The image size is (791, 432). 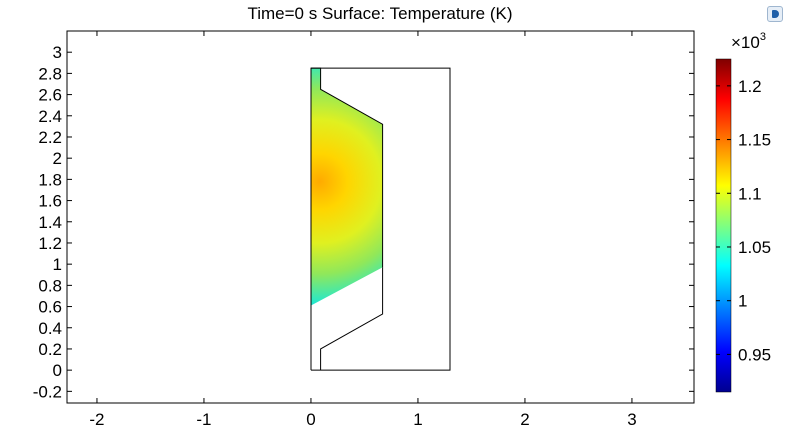 I want to click on y-tick-label: 1.2, so click(x=50, y=243).